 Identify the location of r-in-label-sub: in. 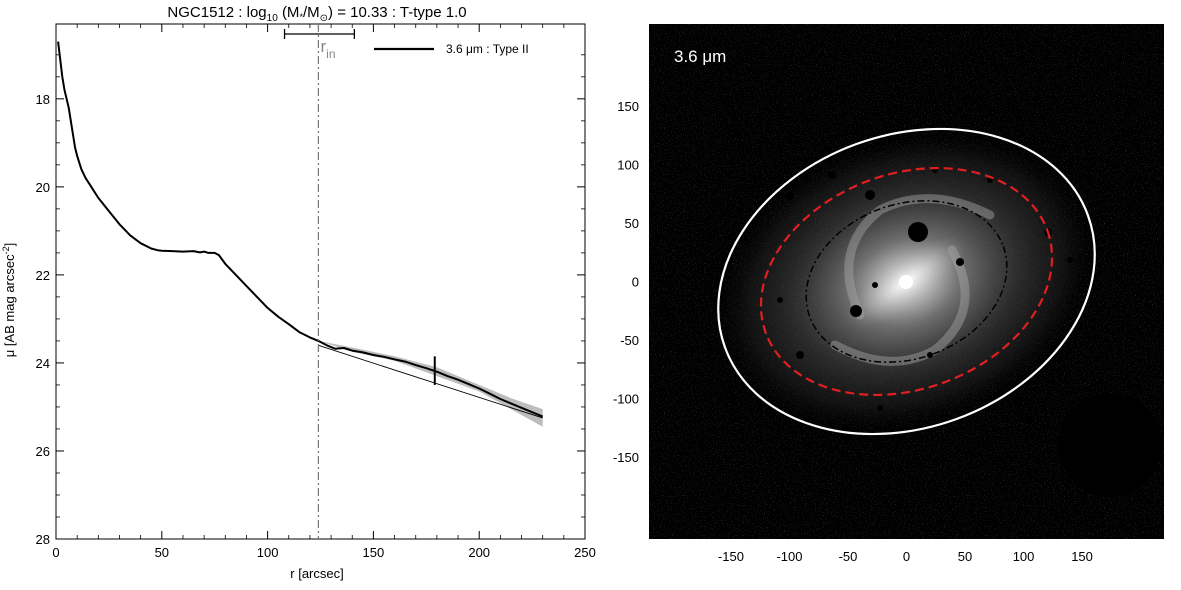
(330, 54).